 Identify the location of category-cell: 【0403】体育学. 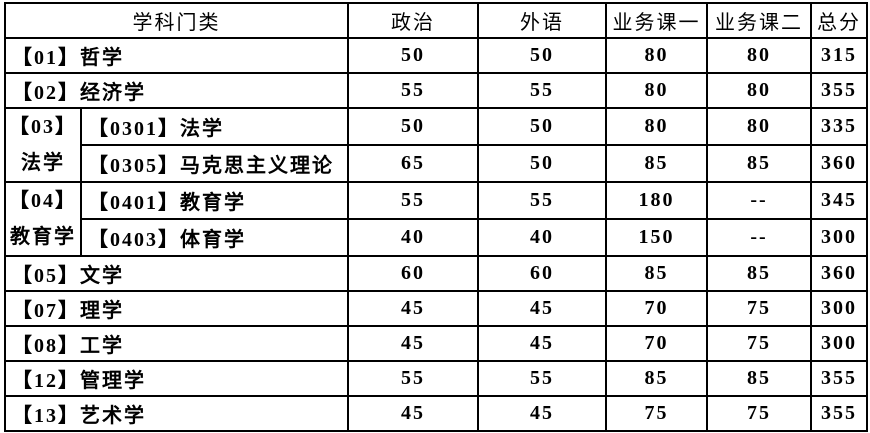
(214, 237).